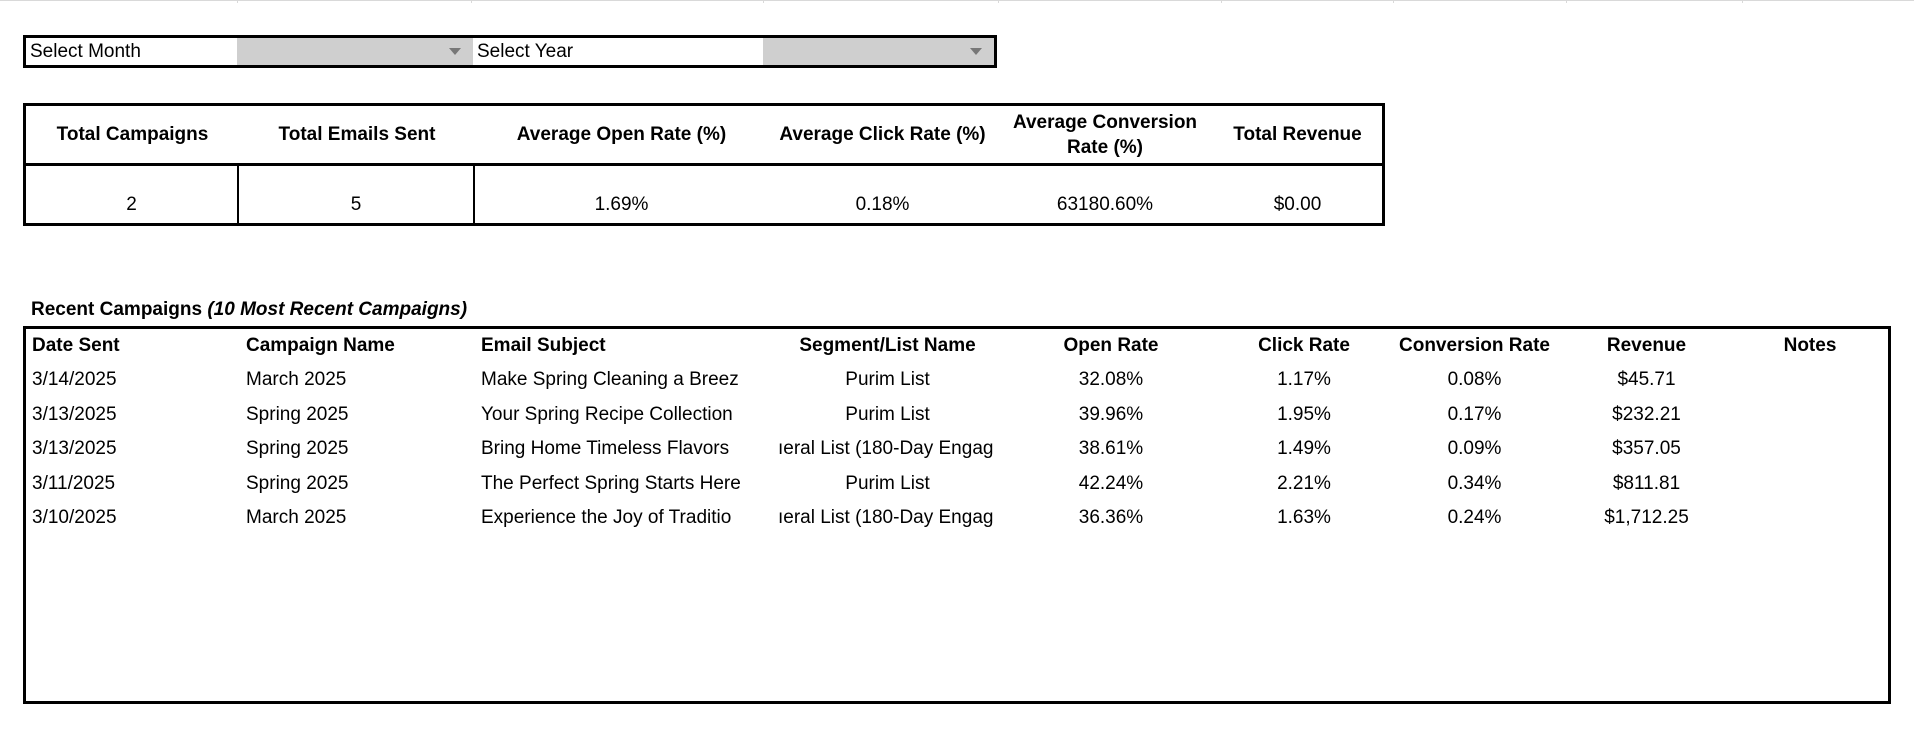 The height and width of the screenshot is (732, 1914). Describe the element at coordinates (1646, 345) in the screenshot. I see `column-header-revenue: Revenue` at that location.